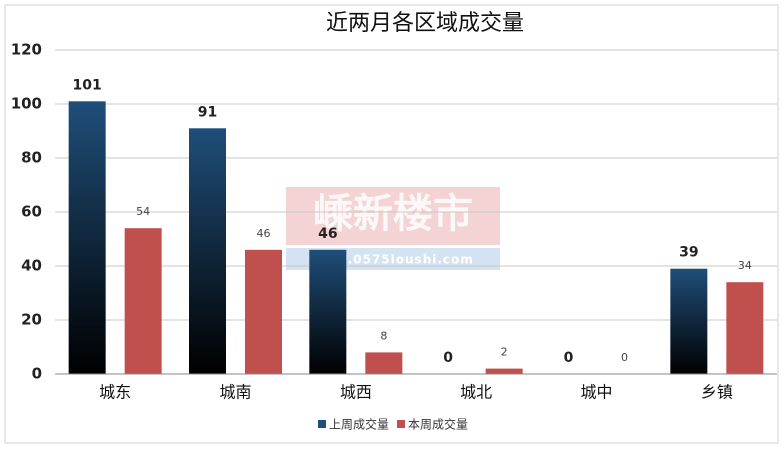  I want to click on watermark-title: 嵊新楼市, so click(393, 213).